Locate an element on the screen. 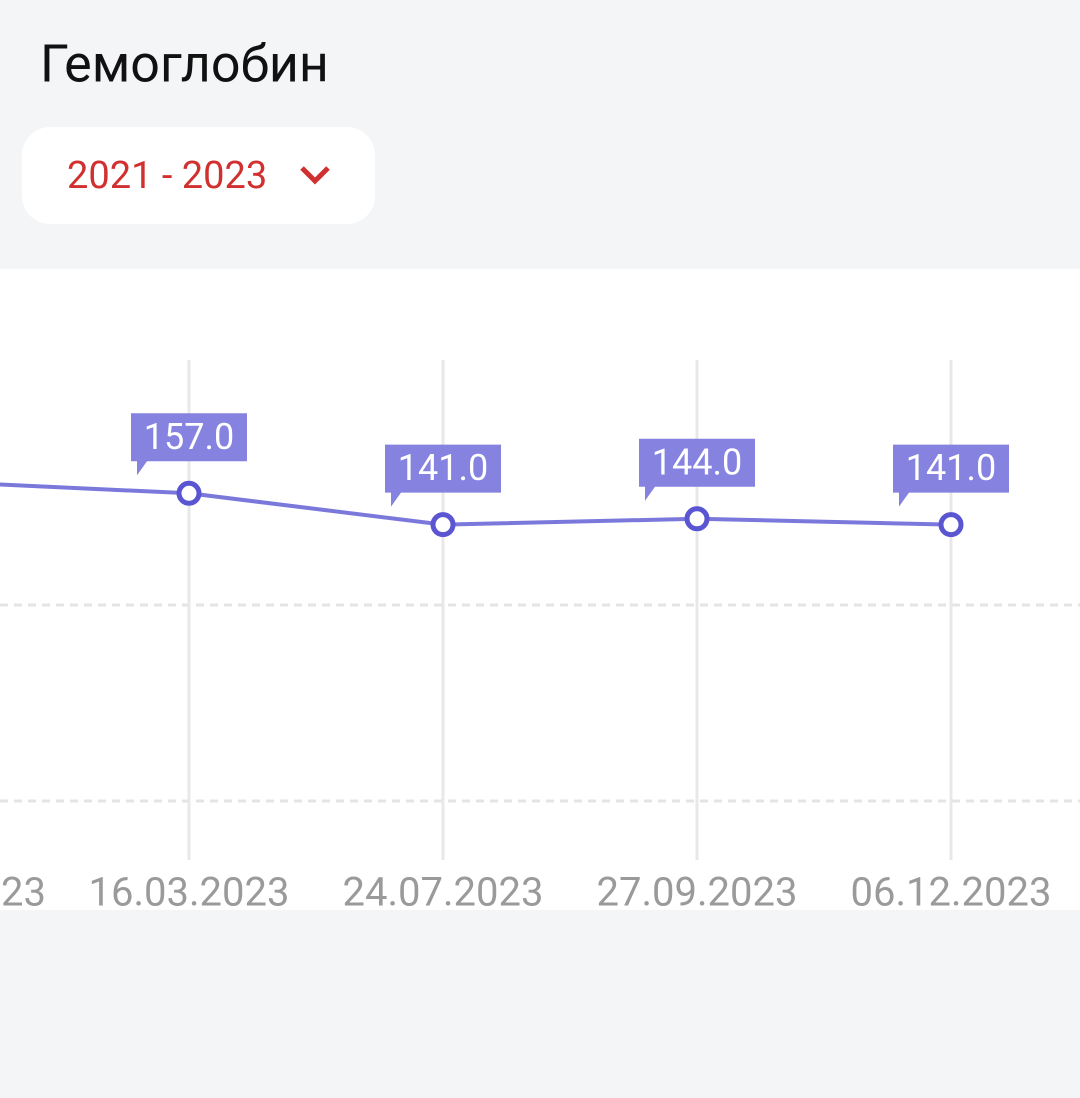  x-tick-label: 27.09.2023 is located at coordinates (697, 892).